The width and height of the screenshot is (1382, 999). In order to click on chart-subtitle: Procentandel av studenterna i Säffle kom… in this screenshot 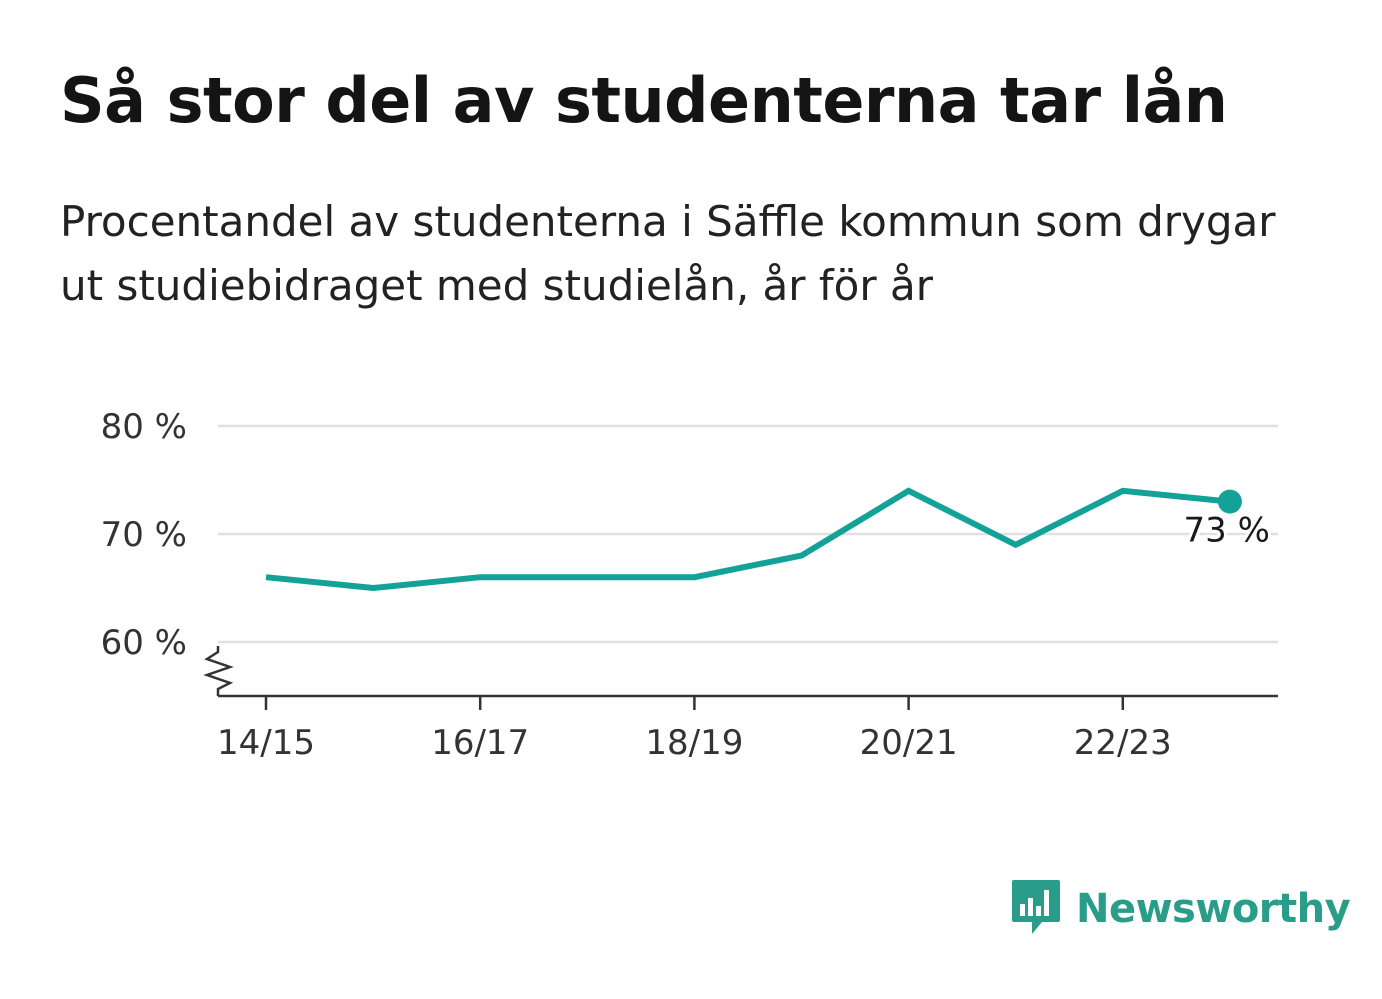, I will do `click(668, 253)`.